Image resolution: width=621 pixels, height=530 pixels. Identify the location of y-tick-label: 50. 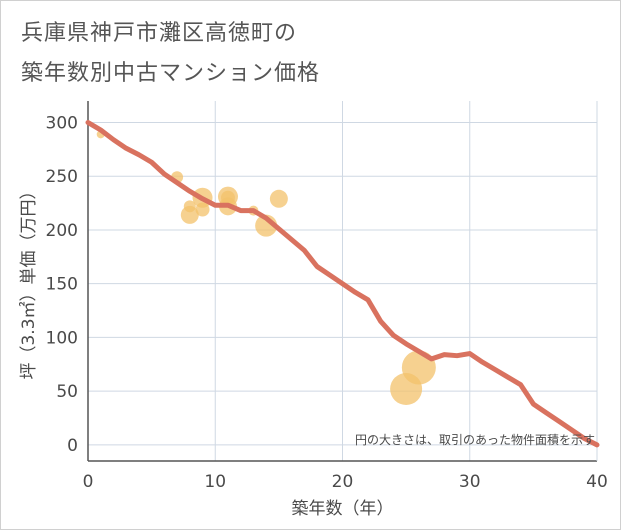
(67, 392).